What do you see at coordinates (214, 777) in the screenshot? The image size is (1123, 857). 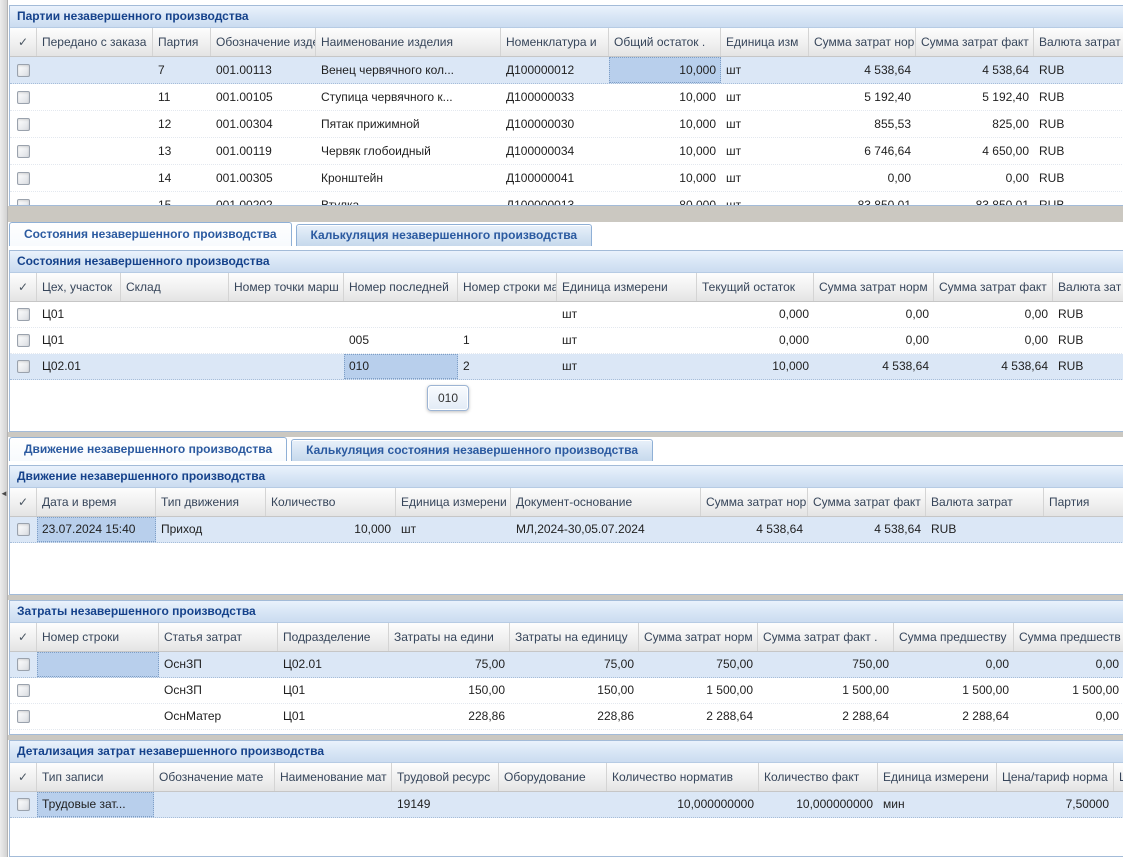 I see `column-header: Обозначение мате` at bounding box center [214, 777].